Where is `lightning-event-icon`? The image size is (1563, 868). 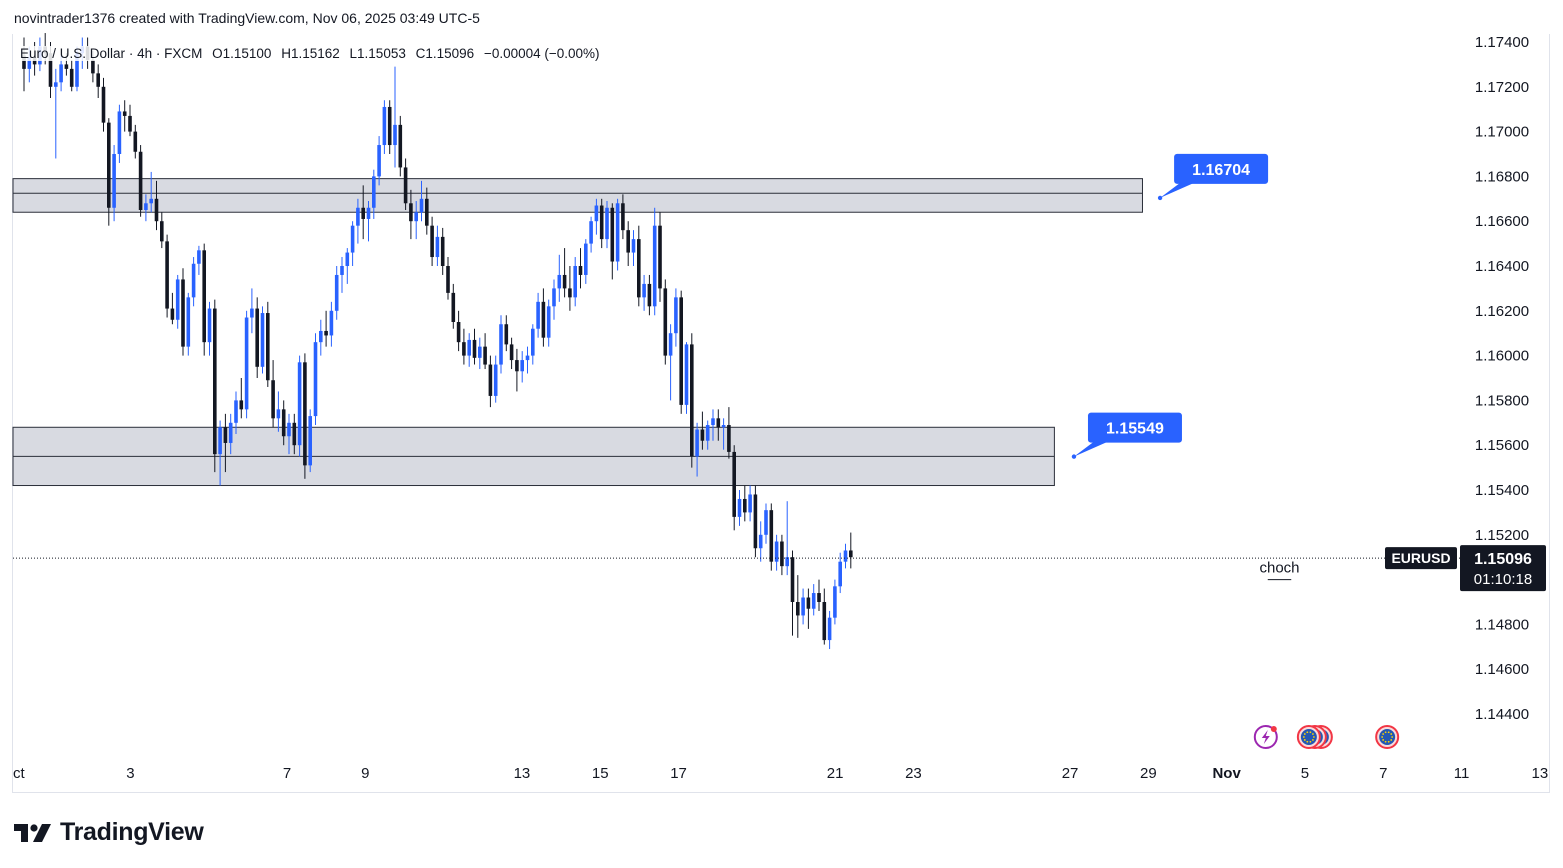
lightning-event-icon is located at coordinates (1265, 737).